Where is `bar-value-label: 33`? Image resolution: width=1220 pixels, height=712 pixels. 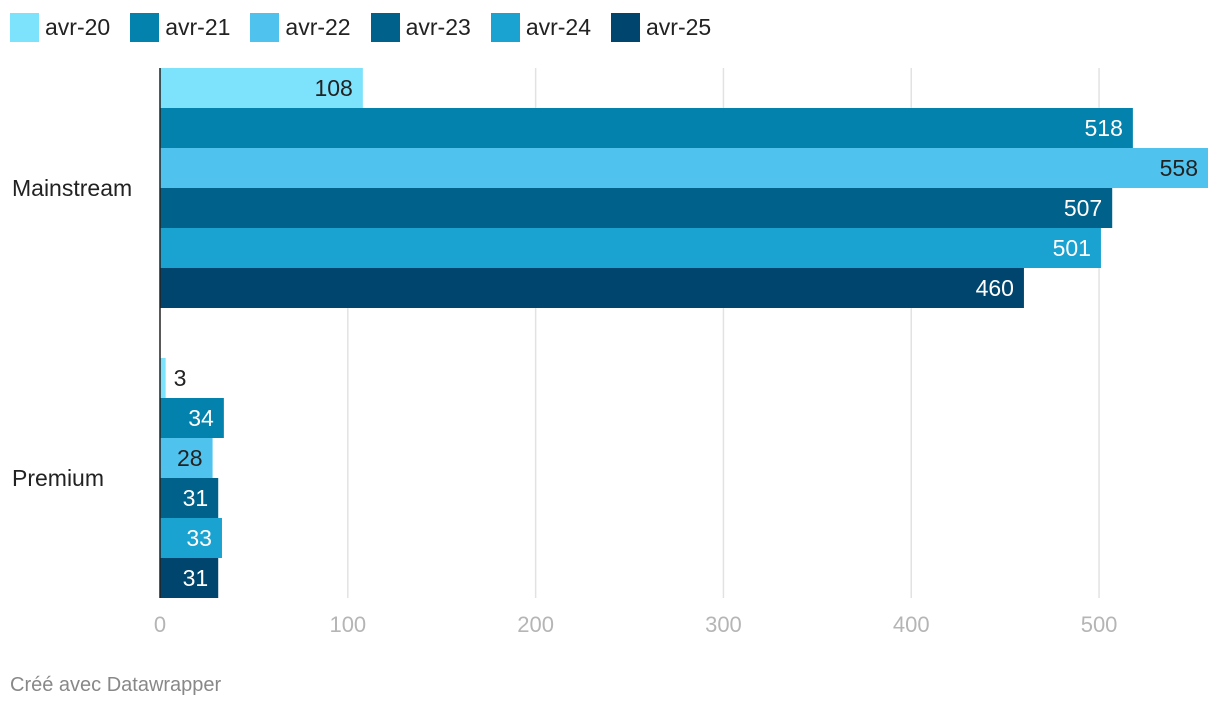 bar-value-label: 33 is located at coordinates (199, 538).